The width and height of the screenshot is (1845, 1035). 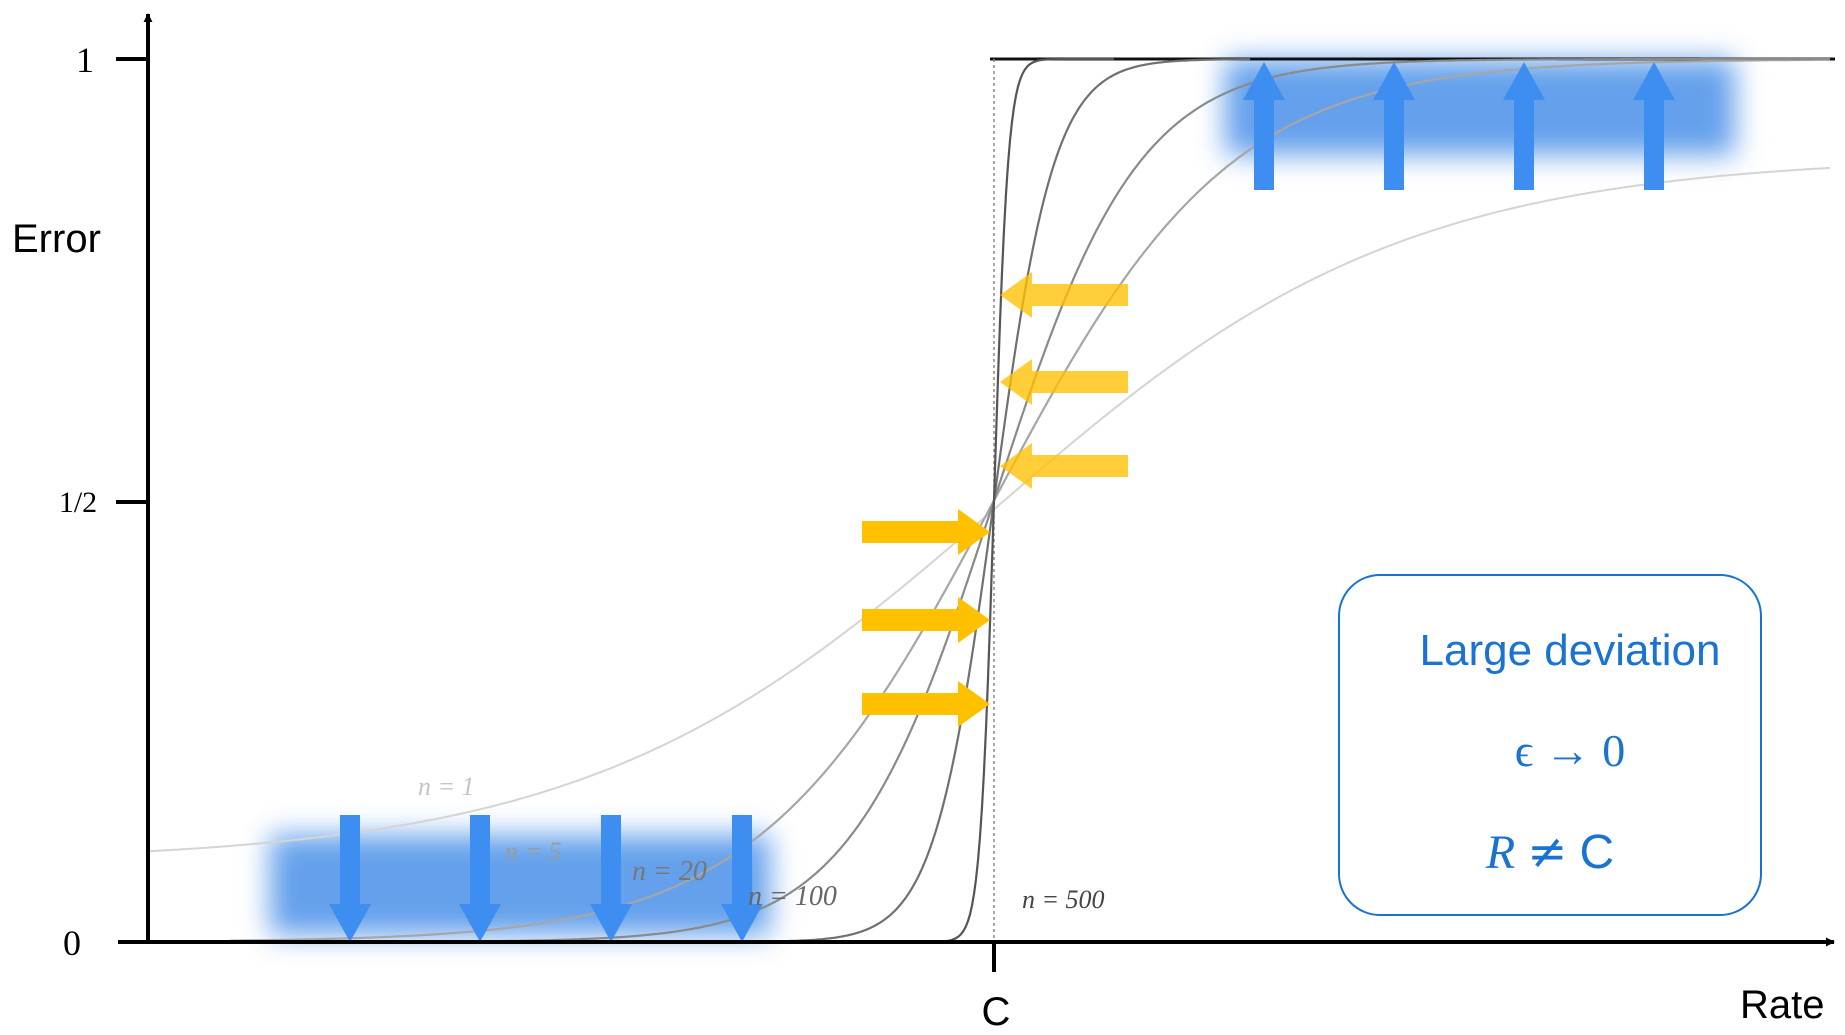 What do you see at coordinates (1570, 650) in the screenshot?
I see `large-deviation-title: Large deviation` at bounding box center [1570, 650].